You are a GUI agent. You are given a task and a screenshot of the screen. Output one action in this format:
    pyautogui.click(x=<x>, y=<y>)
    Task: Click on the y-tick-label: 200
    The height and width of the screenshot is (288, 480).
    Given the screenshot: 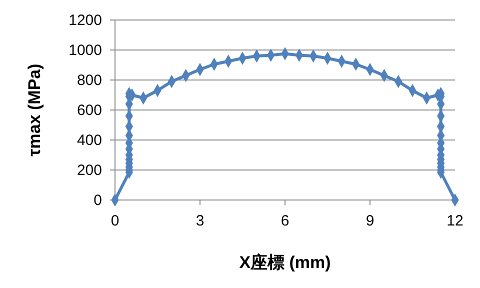 What is the action you would take?
    pyautogui.click(x=89, y=170)
    